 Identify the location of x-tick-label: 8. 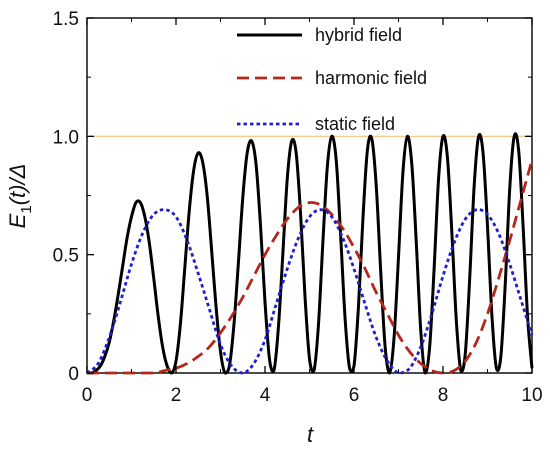
(443, 395).